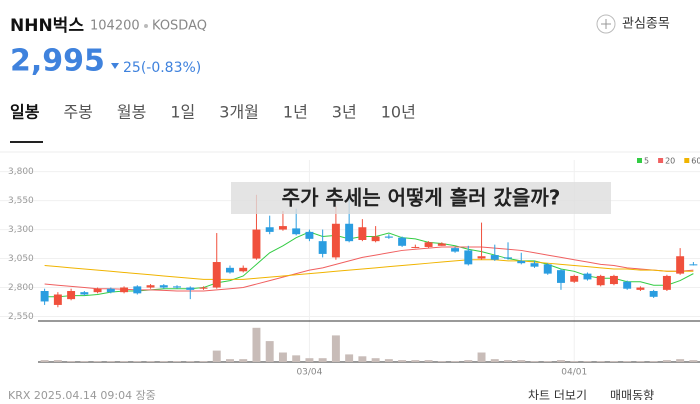 The height and width of the screenshot is (404, 700). Describe the element at coordinates (182, 112) in the screenshot. I see `tab: 1일` at that location.